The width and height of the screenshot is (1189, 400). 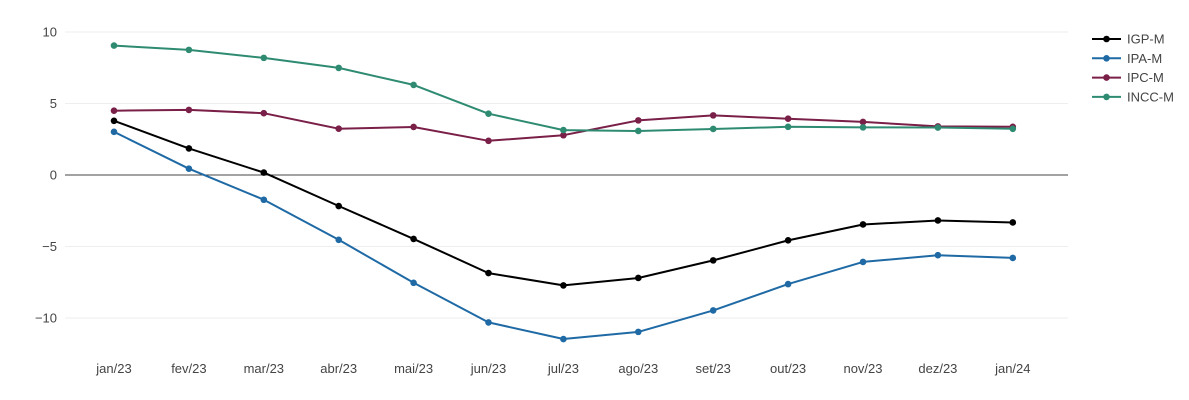 What do you see at coordinates (338, 368) in the screenshot?
I see `x-tick-label: abr/23` at bounding box center [338, 368].